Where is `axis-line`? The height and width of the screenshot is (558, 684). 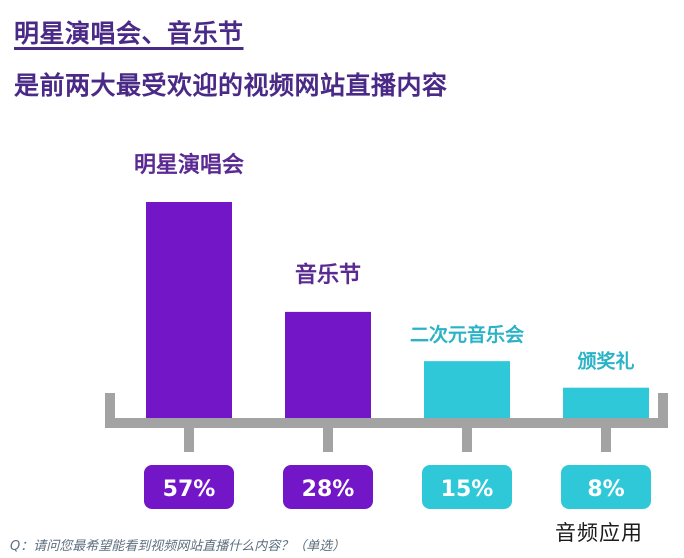
axis-line is located at coordinates (386, 423).